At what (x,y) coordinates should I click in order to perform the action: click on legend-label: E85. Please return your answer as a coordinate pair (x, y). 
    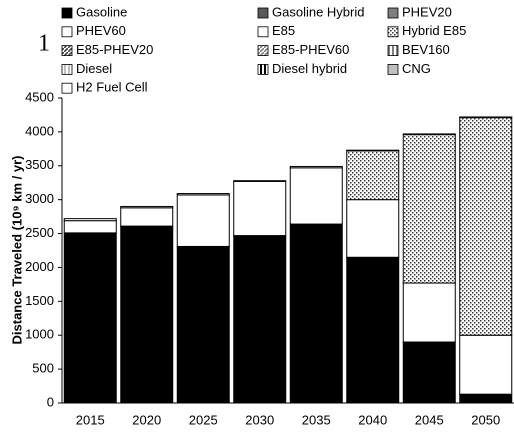
    Looking at the image, I should click on (283, 30).